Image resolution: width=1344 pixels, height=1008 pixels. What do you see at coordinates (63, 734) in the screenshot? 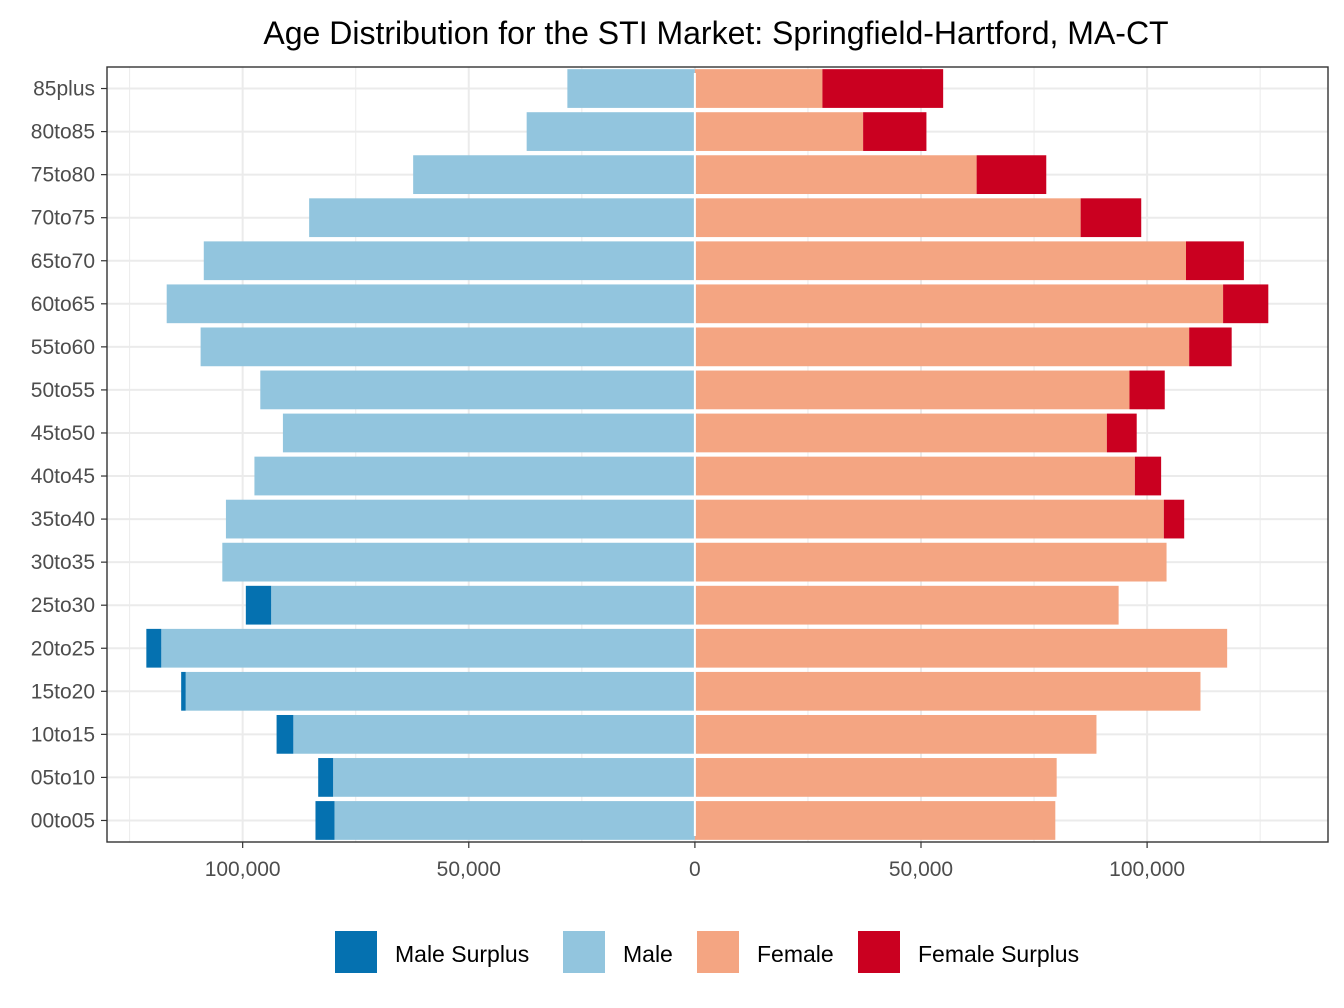
I see `y-tick-label: 10to15` at bounding box center [63, 734].